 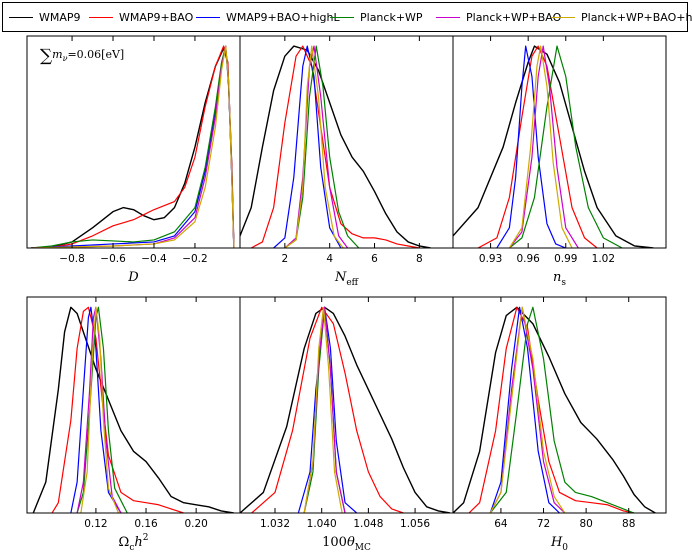 I want to click on panel: −0.8 −0.6 −0.4 −0.2 D, so click(x=133, y=160).